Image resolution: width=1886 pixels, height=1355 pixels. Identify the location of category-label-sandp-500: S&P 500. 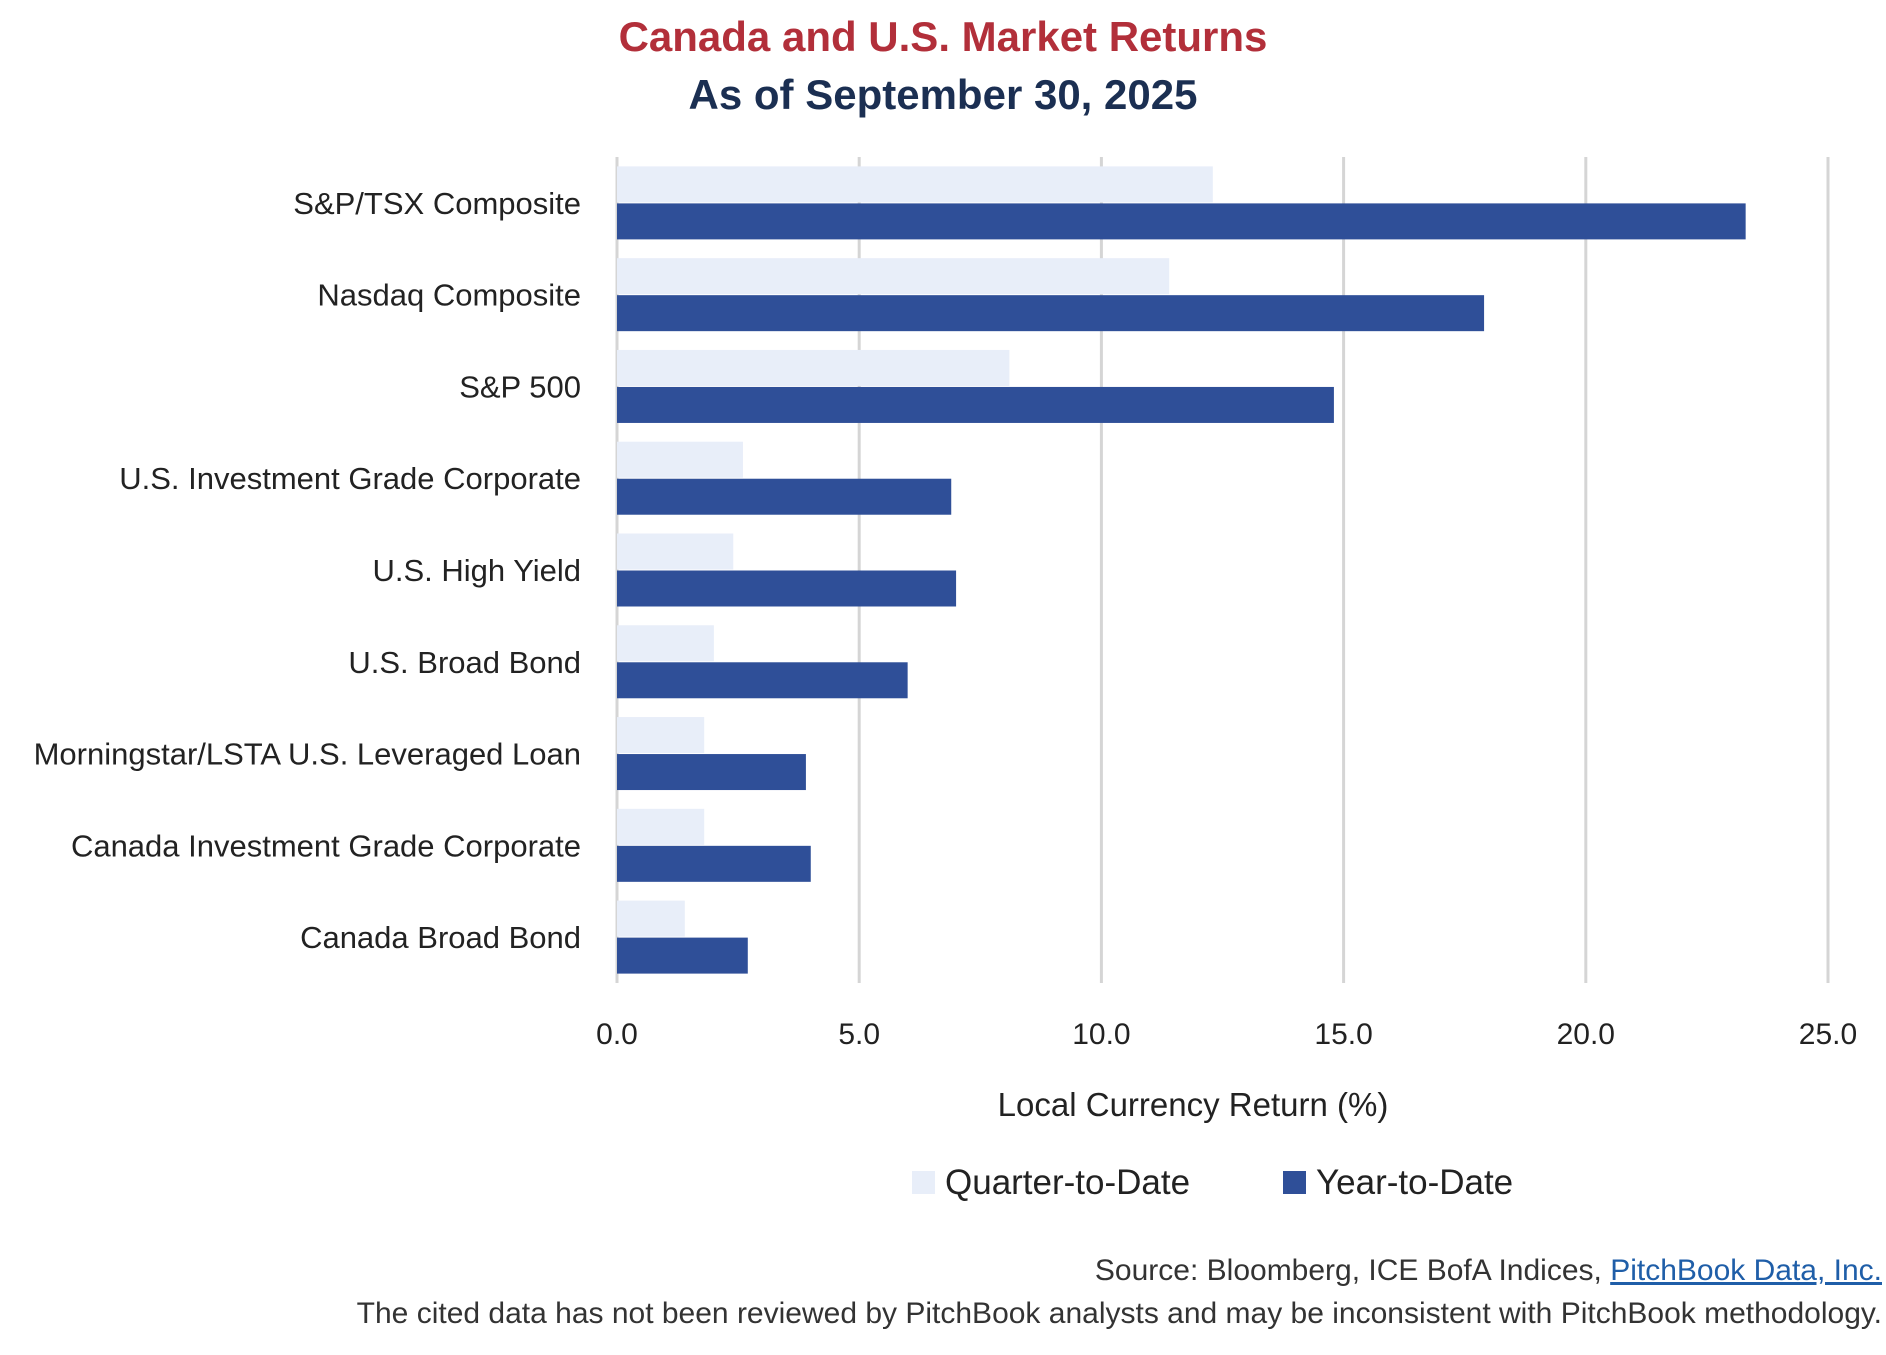
(520, 386).